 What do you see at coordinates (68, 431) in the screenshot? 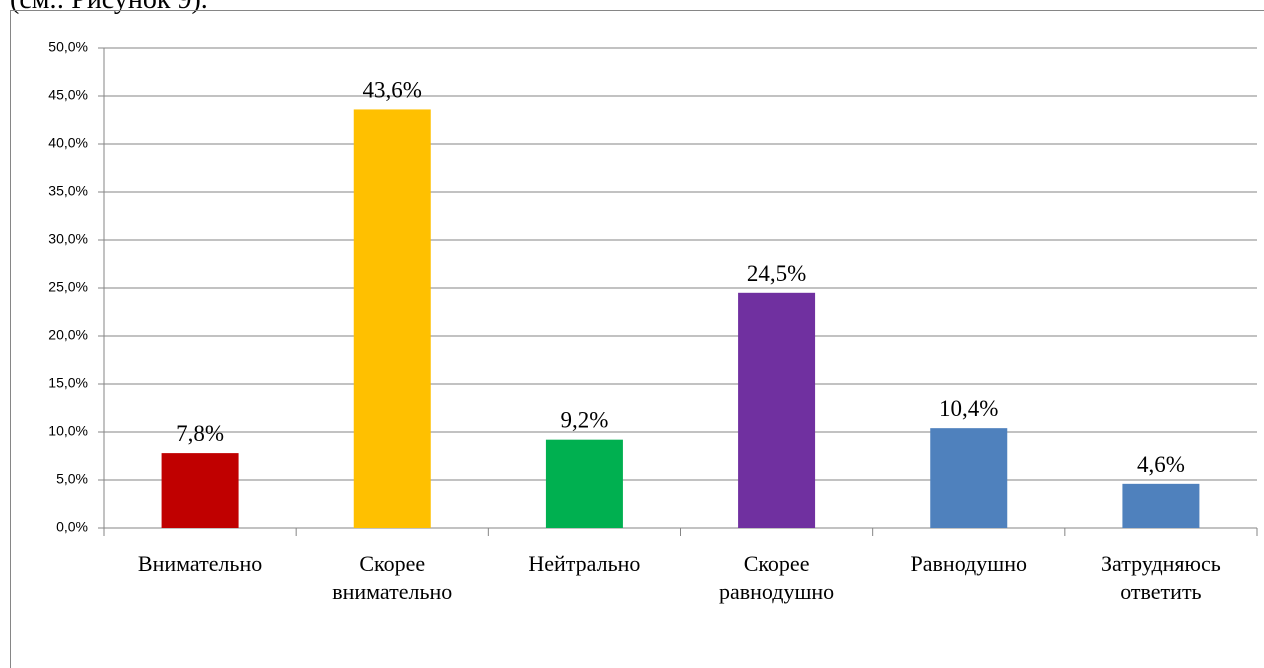
I see `y-tick-label: 10,0%` at bounding box center [68, 431].